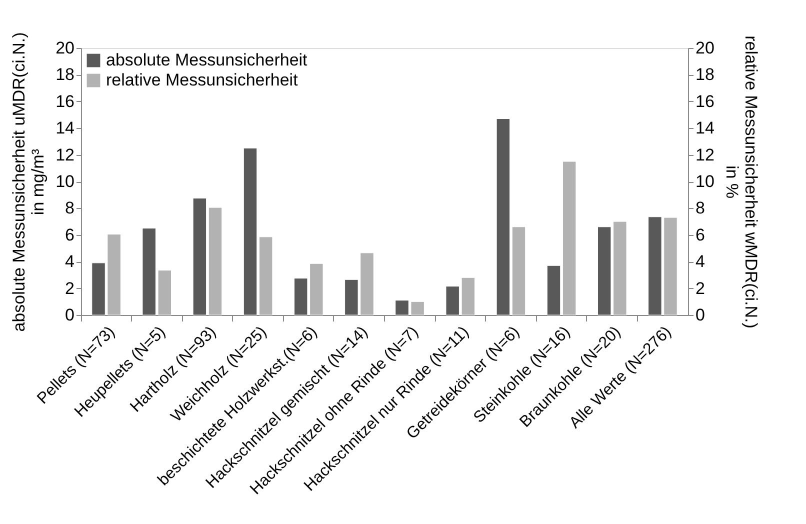  Describe the element at coordinates (65, 74) in the screenshot. I see `y-tick-label: 18` at that location.